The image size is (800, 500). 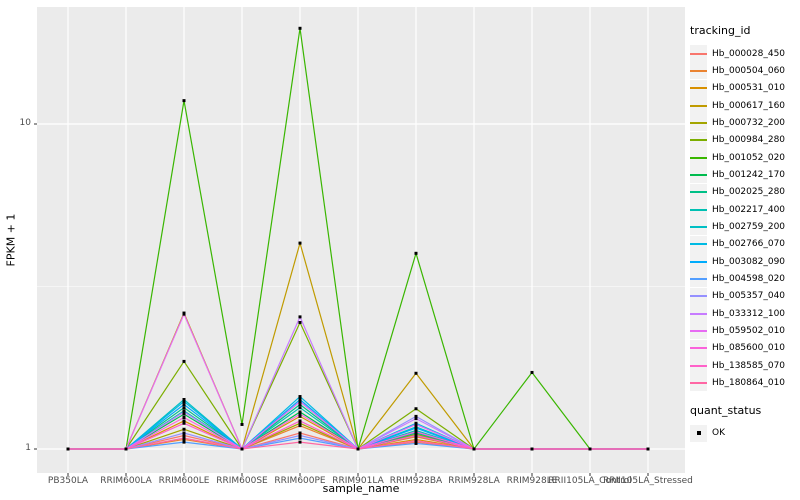 I want to click on x-tick-label: RRIM600SE, so click(x=242, y=481).